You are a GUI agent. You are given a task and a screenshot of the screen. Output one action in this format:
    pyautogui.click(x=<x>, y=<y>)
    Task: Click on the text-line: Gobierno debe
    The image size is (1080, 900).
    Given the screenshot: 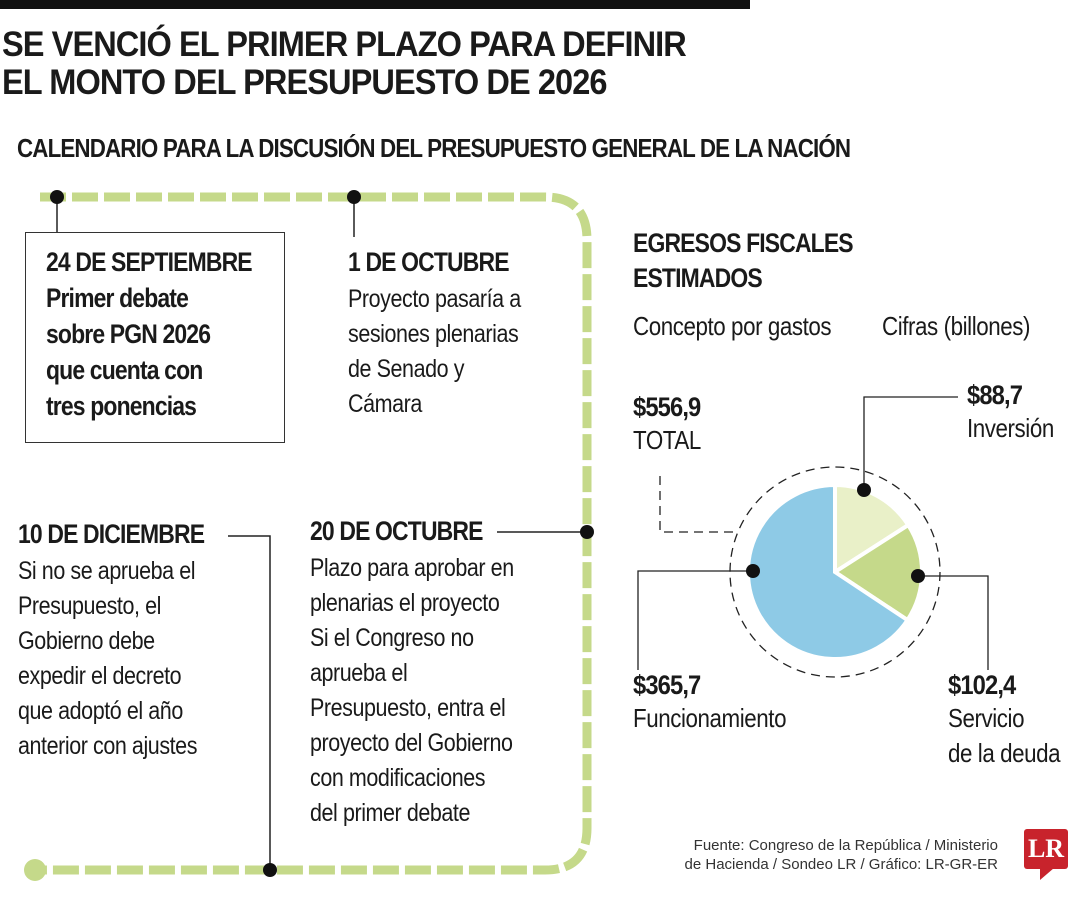 What is the action you would take?
    pyautogui.click(x=86, y=641)
    